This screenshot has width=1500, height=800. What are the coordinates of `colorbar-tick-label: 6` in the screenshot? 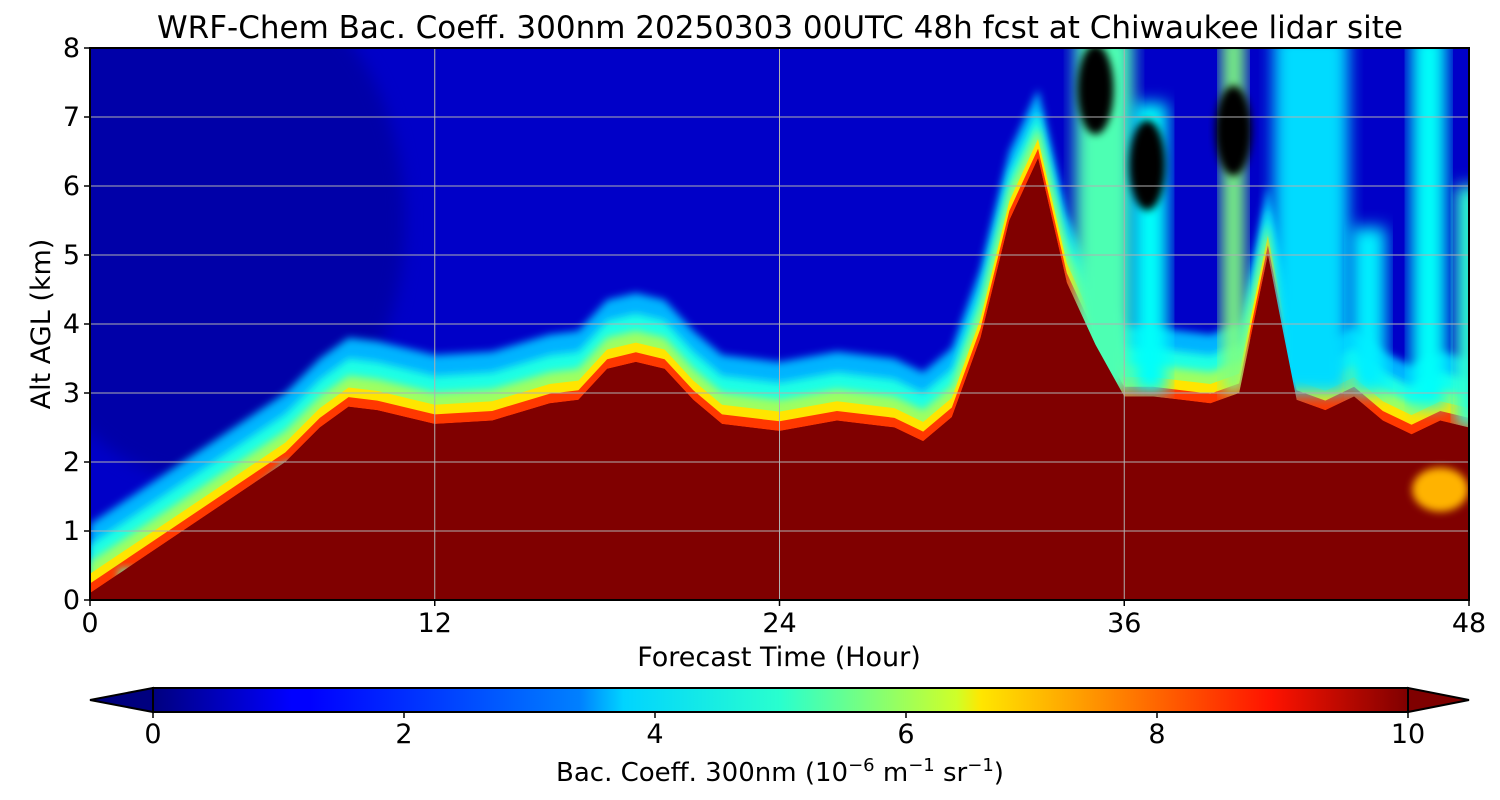 It's located at (905, 734).